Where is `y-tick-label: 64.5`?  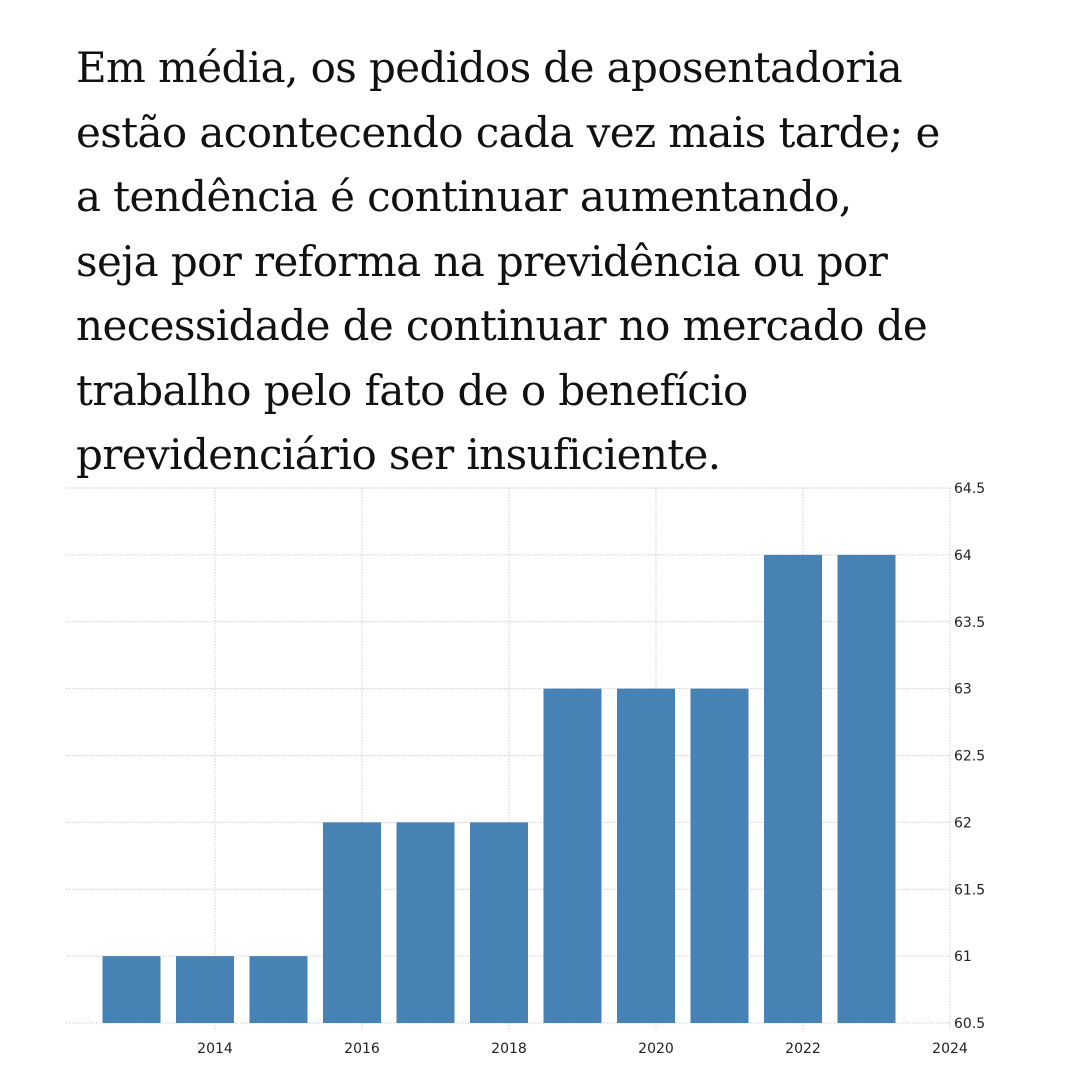 y-tick-label: 64.5 is located at coordinates (969, 489).